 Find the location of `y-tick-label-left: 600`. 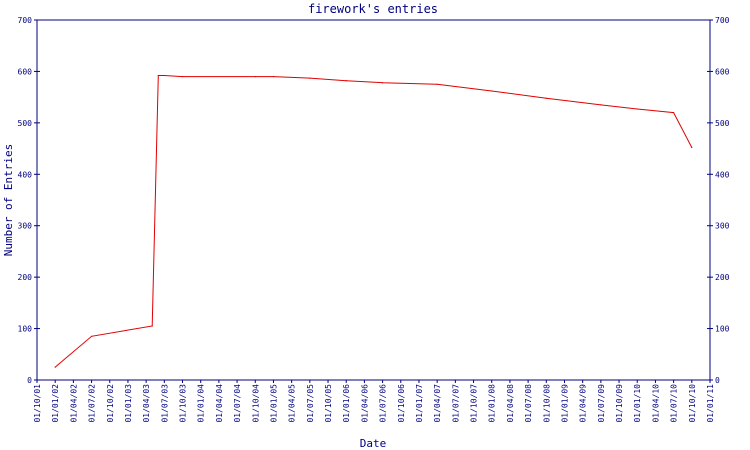

y-tick-label-left: 600 is located at coordinates (25, 71).